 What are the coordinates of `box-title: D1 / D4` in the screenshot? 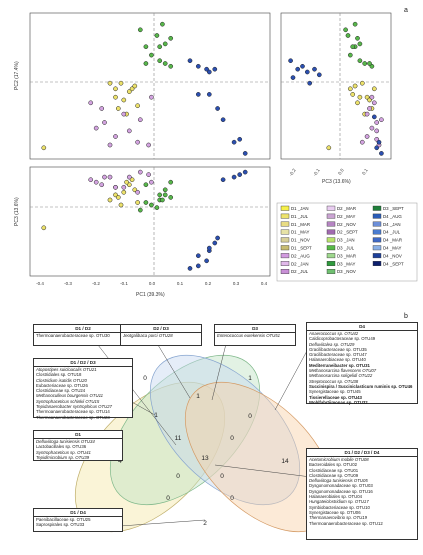 It's located at (78, 513).